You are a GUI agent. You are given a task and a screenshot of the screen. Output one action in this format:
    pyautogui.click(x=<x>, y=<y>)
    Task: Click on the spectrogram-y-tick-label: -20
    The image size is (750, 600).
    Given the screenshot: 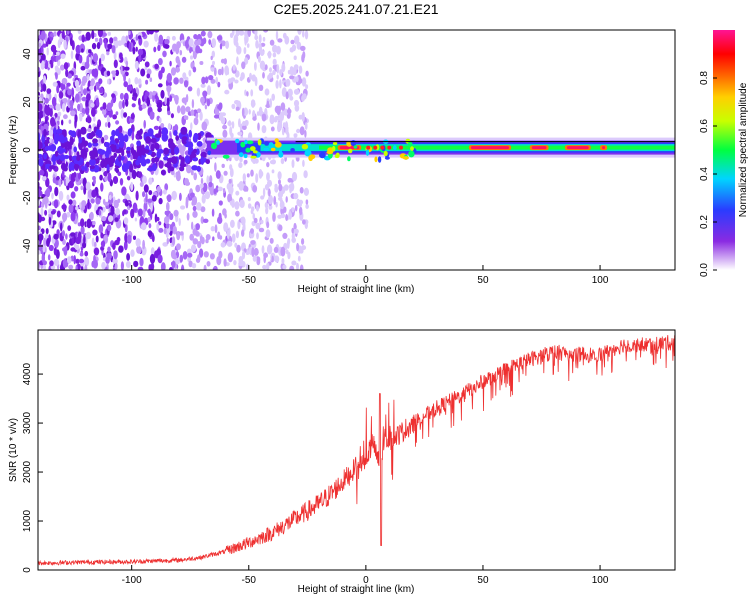 What is the action you would take?
    pyautogui.click(x=27, y=197)
    